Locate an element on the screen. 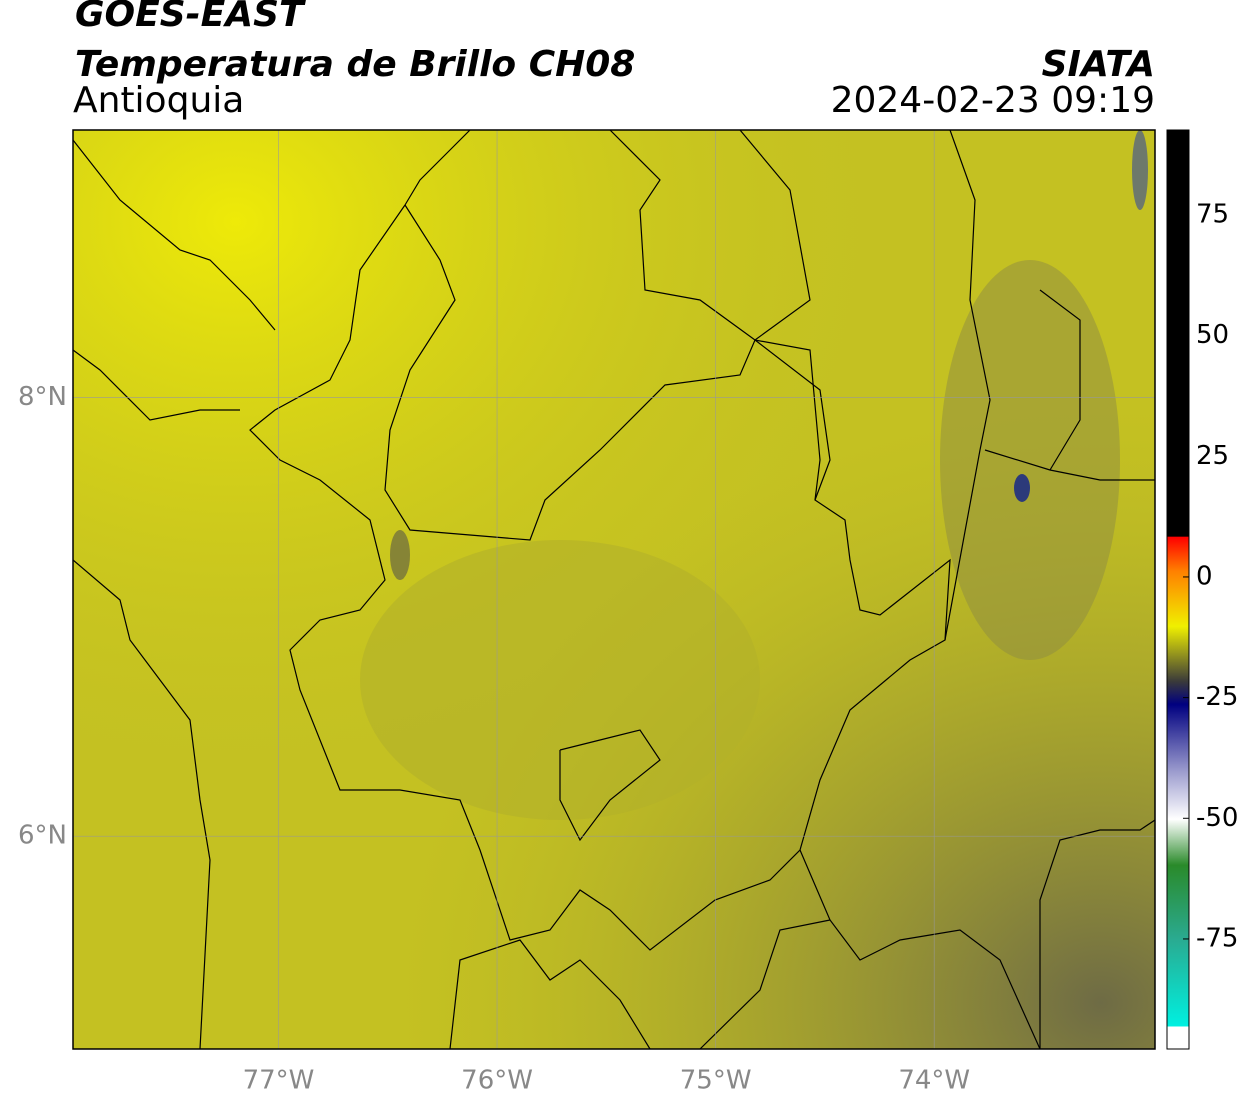  x-tick-label: 77°W is located at coordinates (279, 1081).